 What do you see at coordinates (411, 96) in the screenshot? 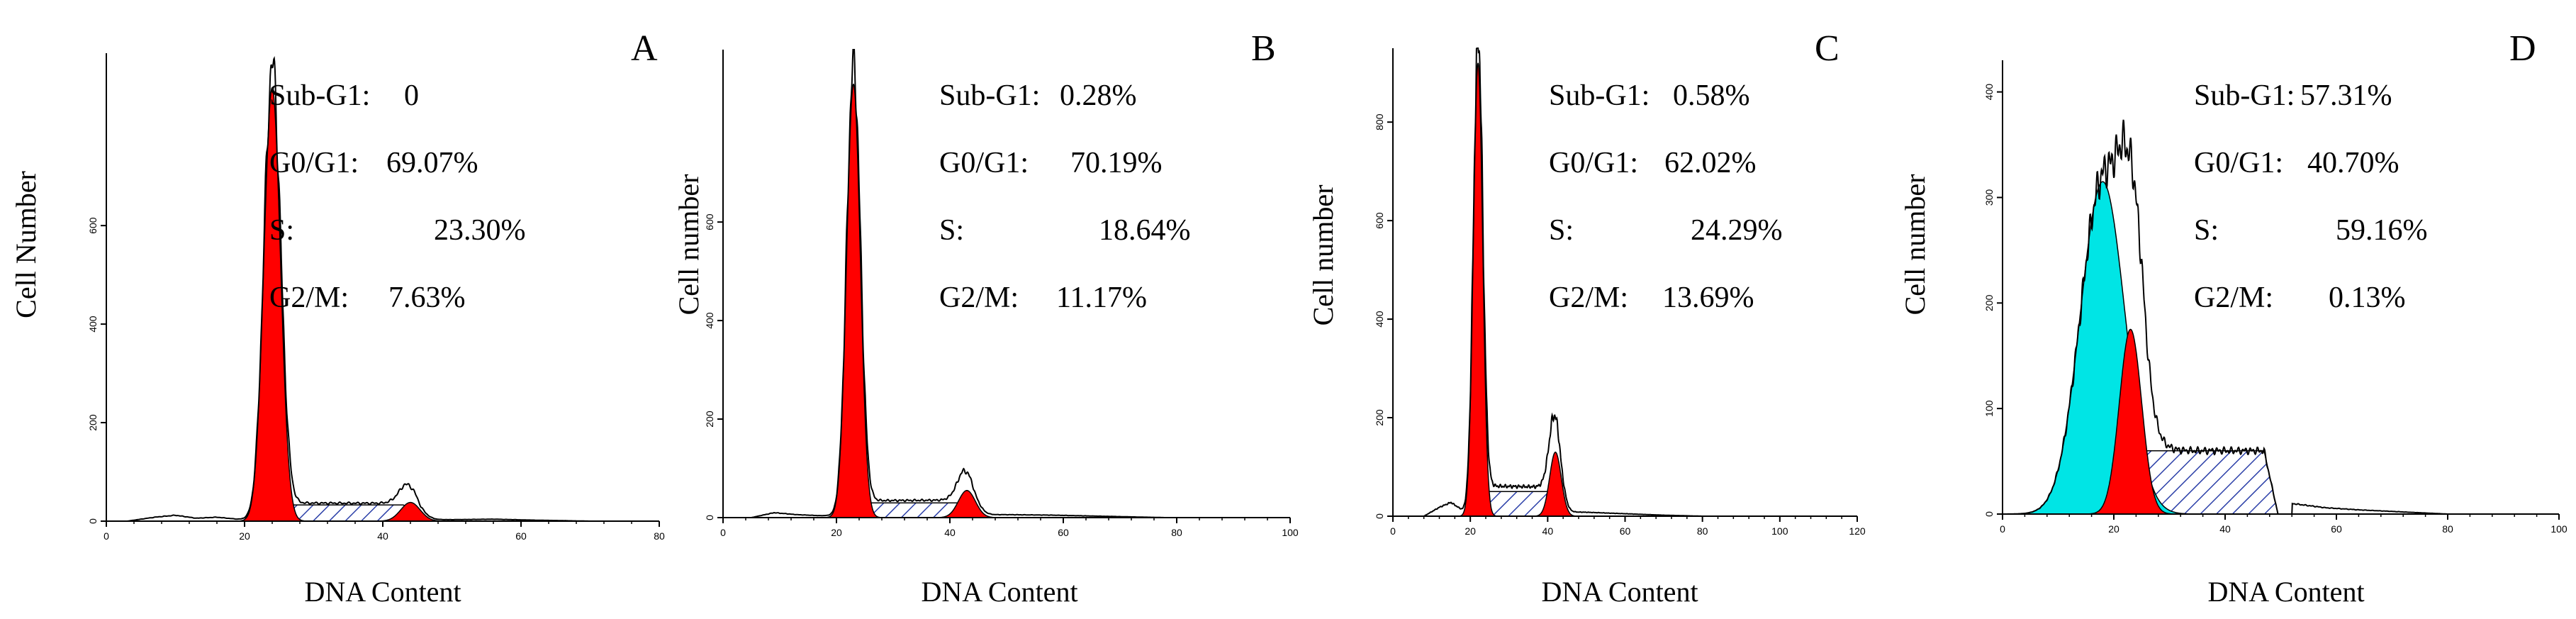
I see `annotation-value: 0` at bounding box center [411, 96].